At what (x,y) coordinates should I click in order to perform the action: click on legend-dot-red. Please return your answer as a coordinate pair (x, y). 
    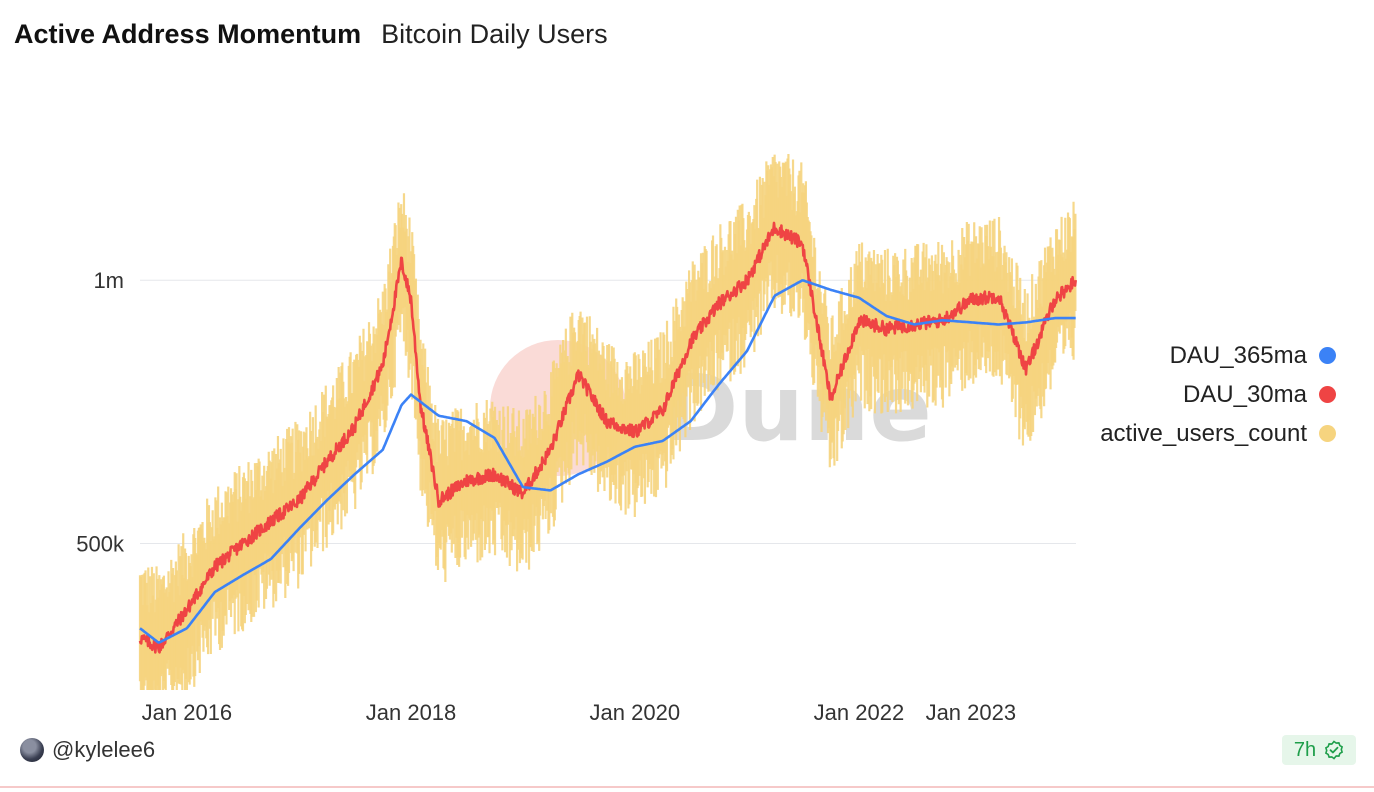
    Looking at the image, I should click on (1327, 394).